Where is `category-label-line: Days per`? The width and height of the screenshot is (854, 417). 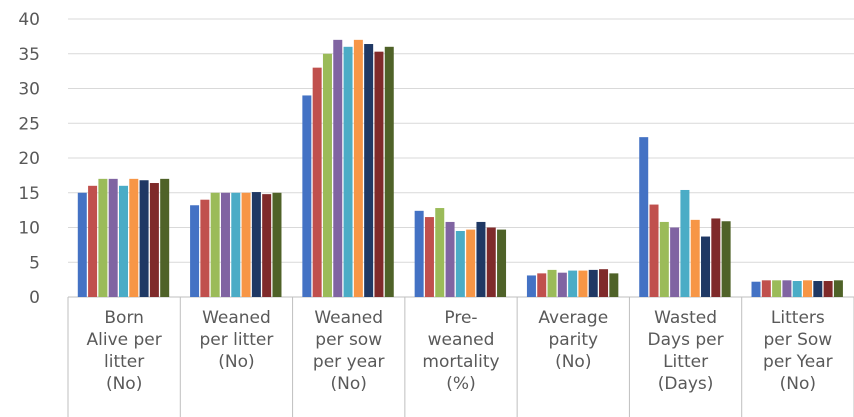
category-label-line: Days per is located at coordinates (686, 340).